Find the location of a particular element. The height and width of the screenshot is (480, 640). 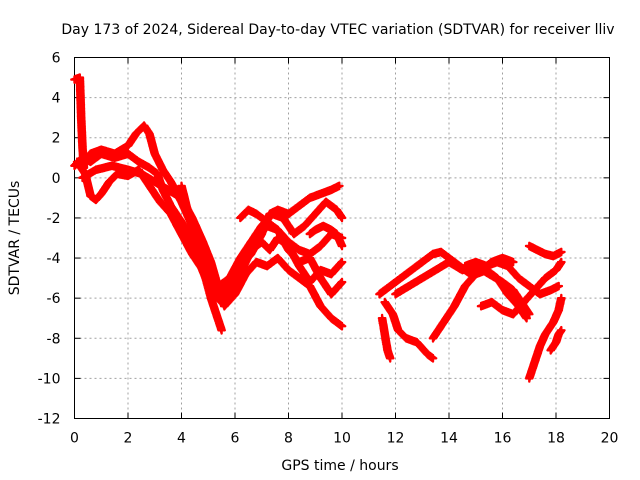

y-tick-label: 4 is located at coordinates (56, 99).